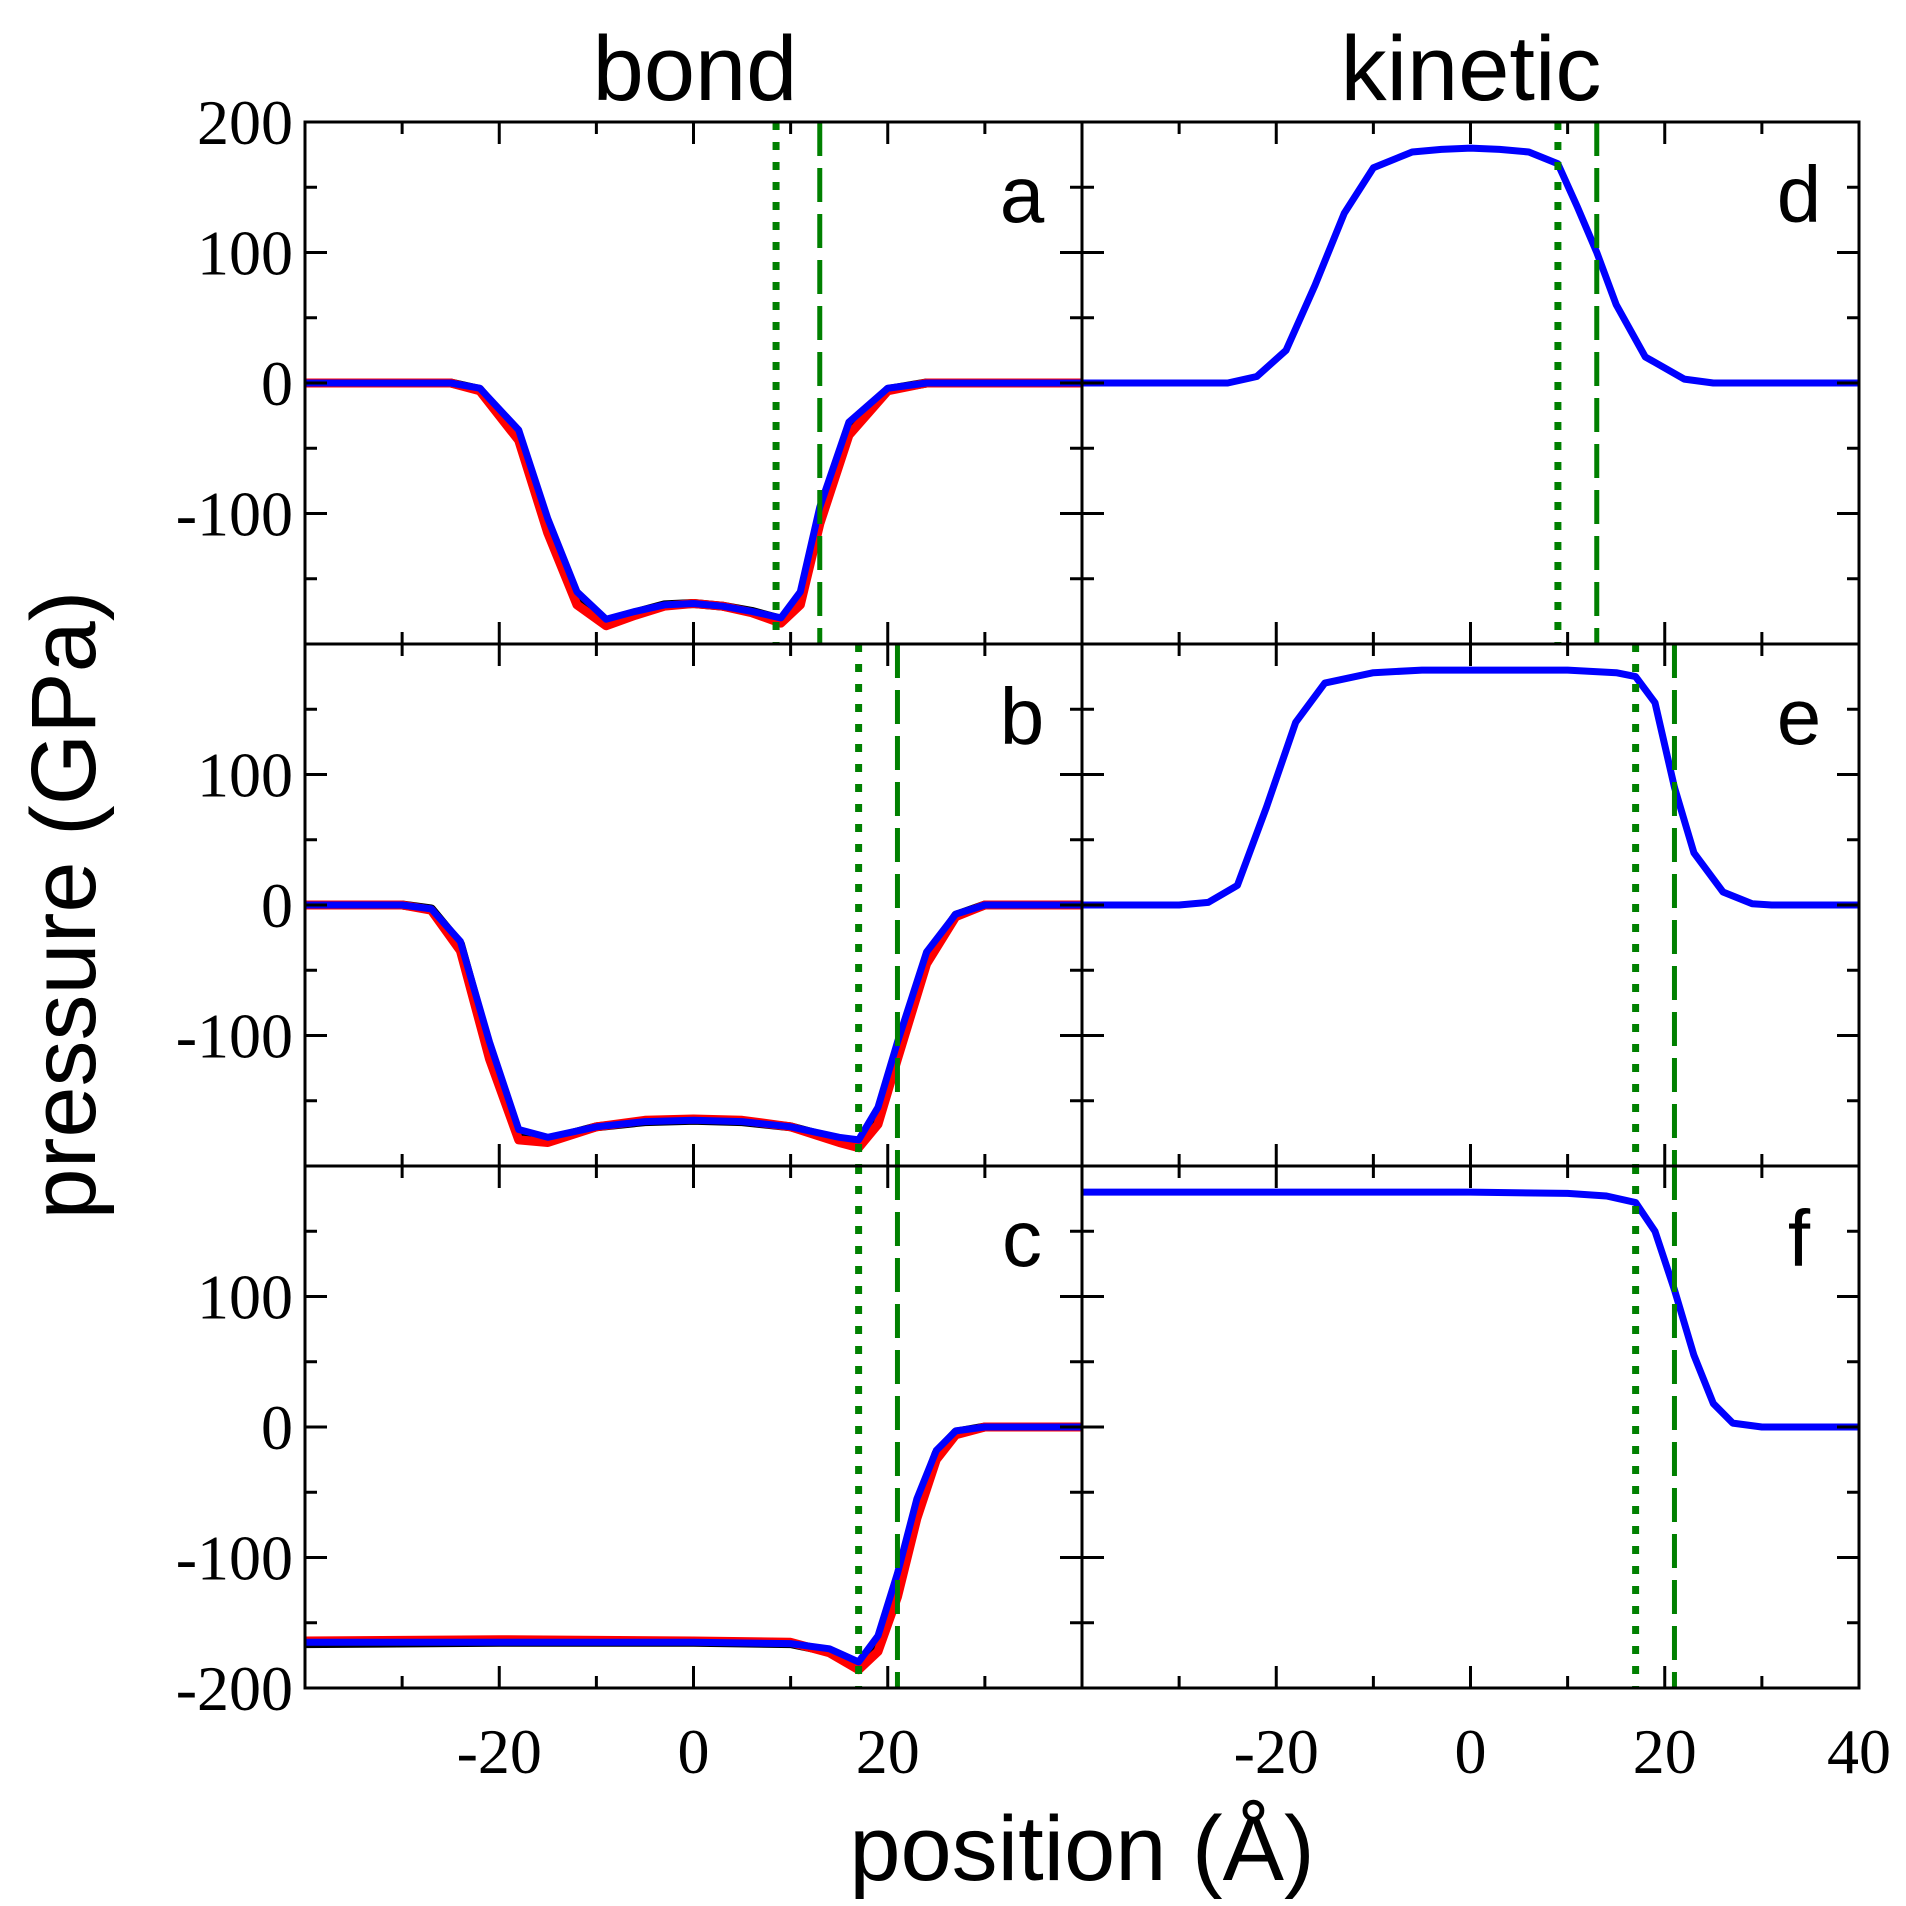 The height and width of the screenshot is (1906, 1906). What do you see at coordinates (695, 69) in the screenshot?
I see `column-title-bond: bond` at bounding box center [695, 69].